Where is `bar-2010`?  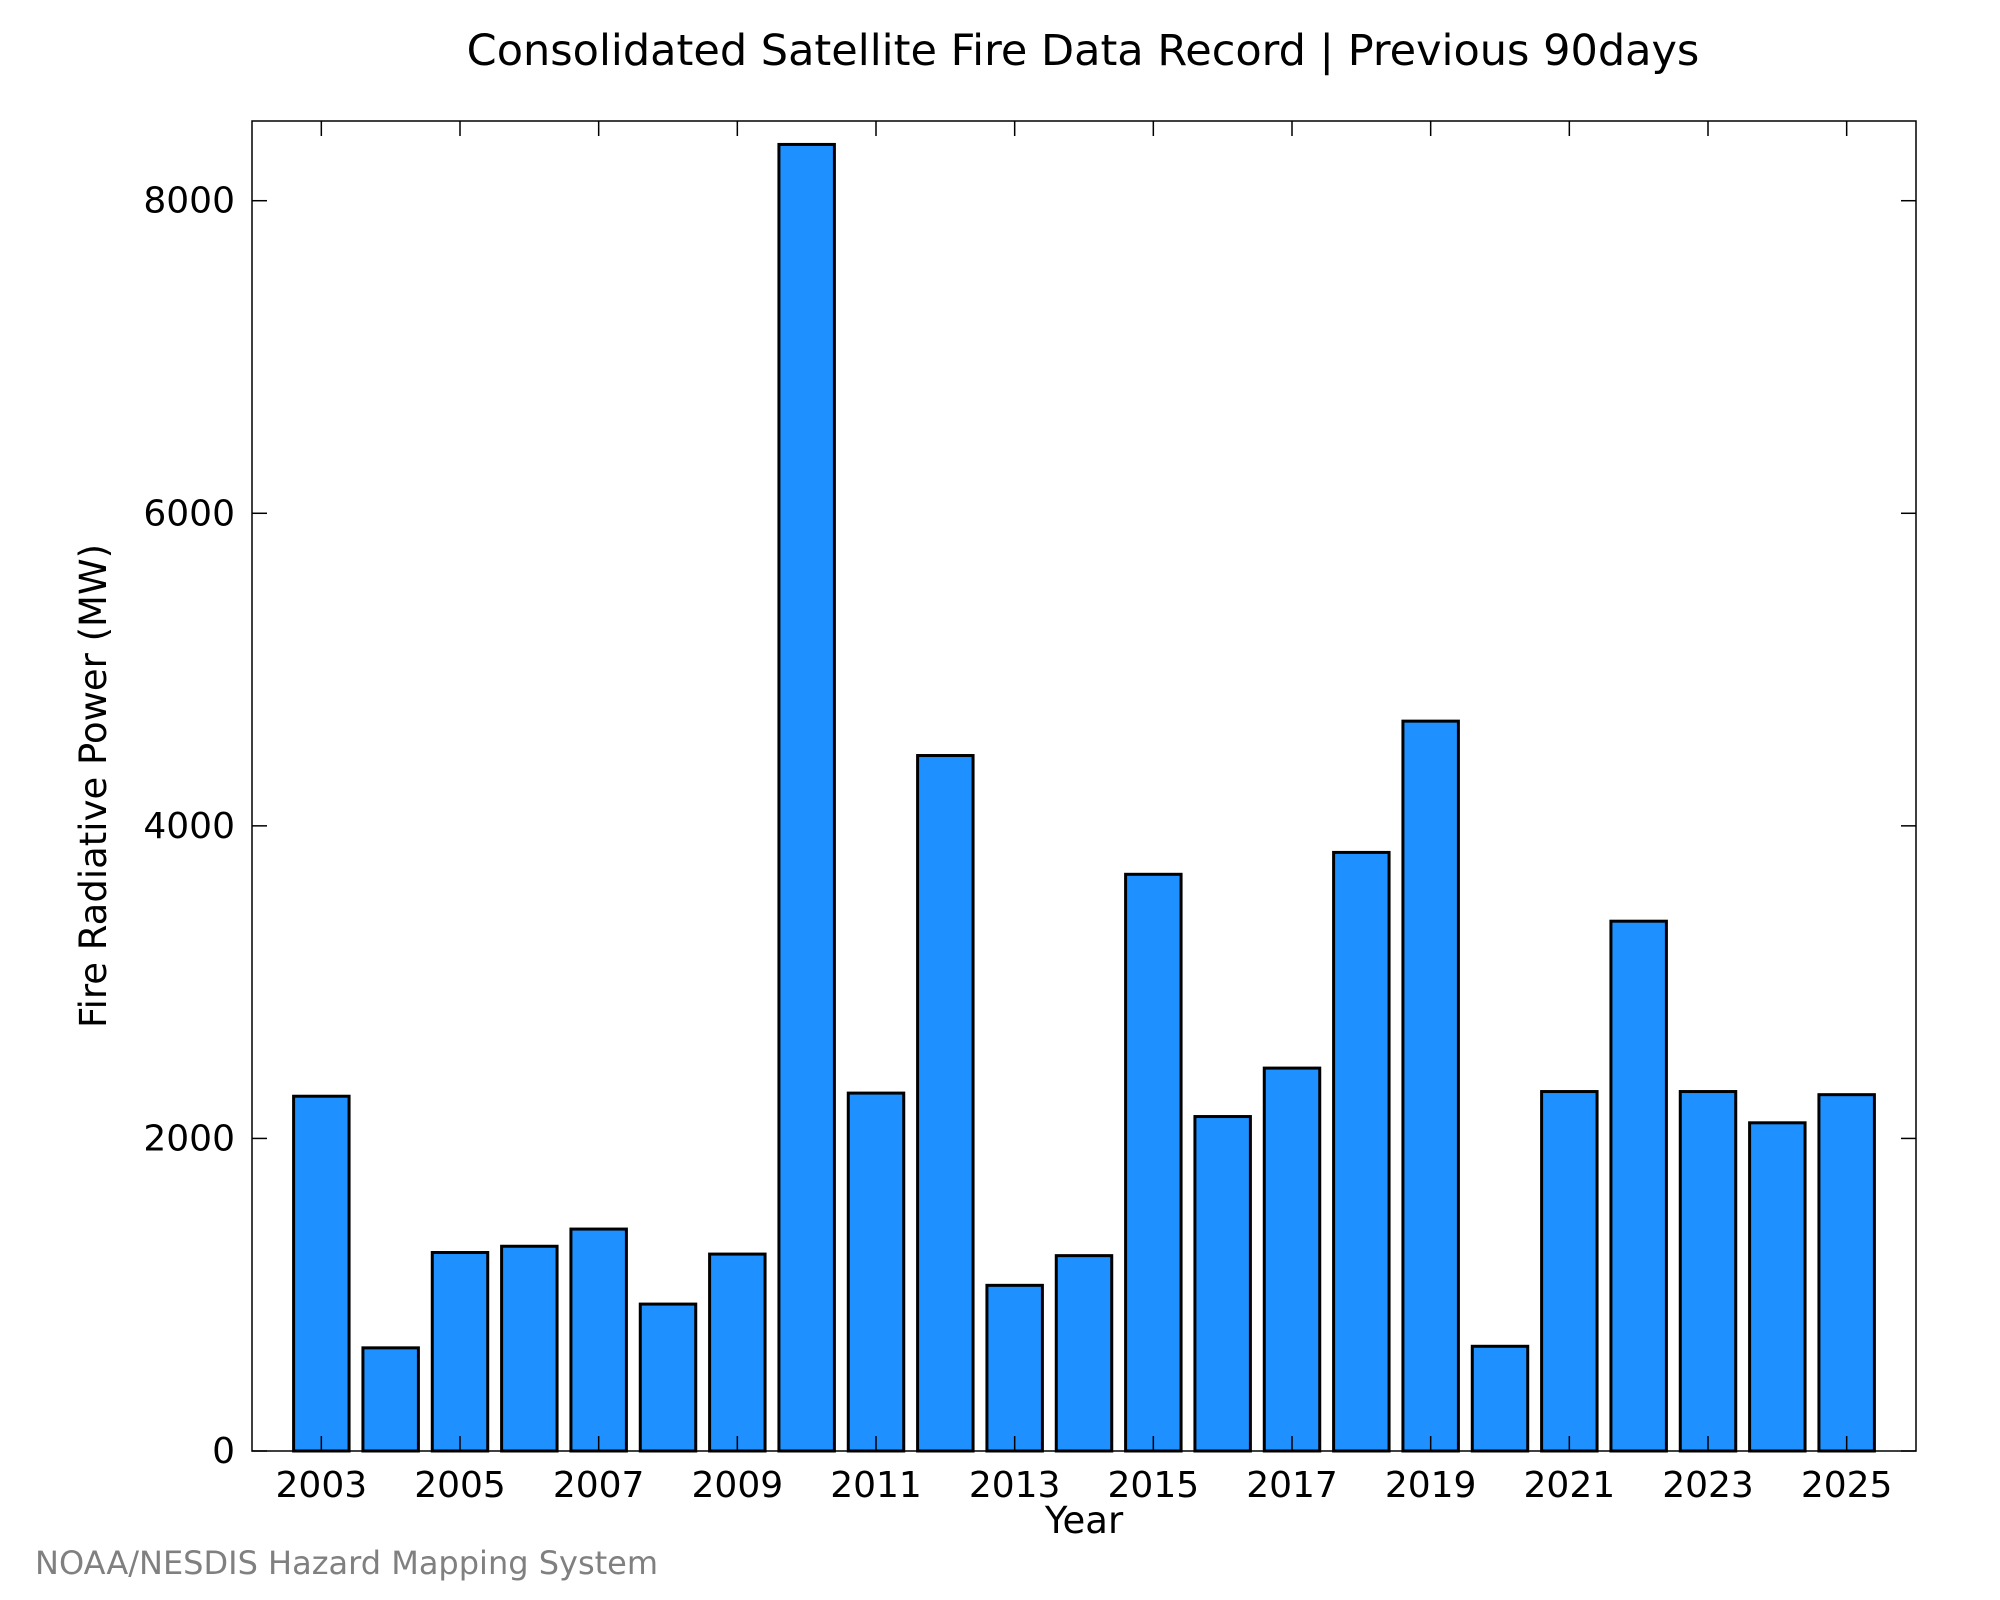 bar-2010 is located at coordinates (806, 797).